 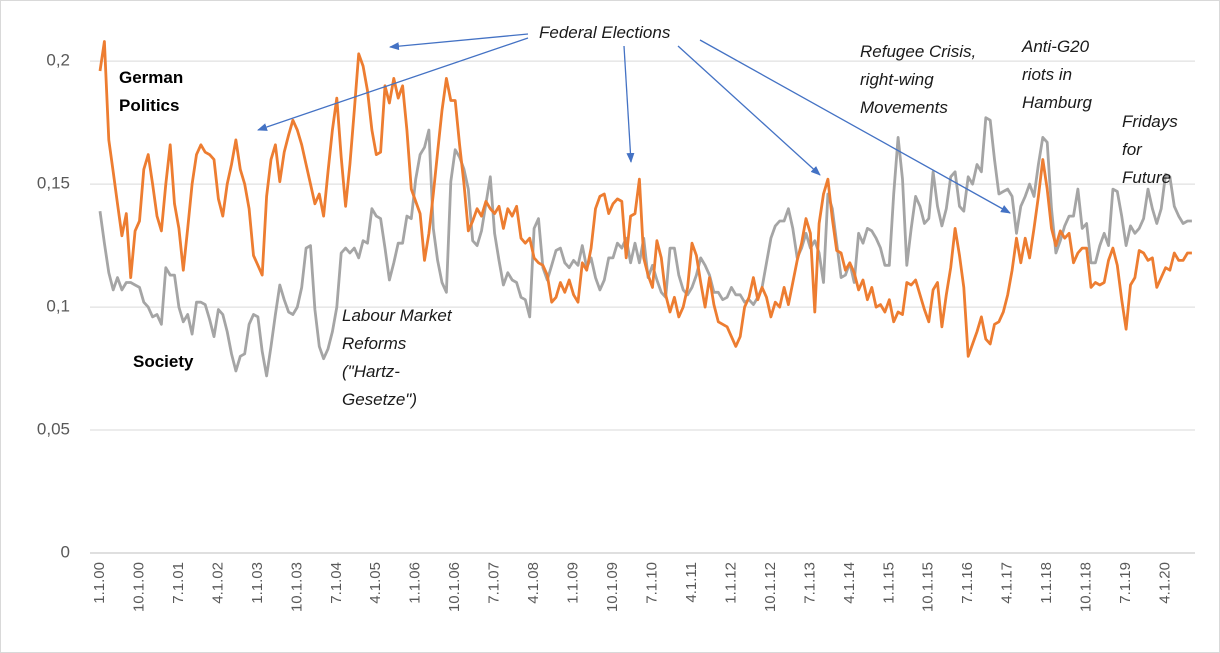 I want to click on x-tick-label: 1.1.12, so click(x=730, y=583).